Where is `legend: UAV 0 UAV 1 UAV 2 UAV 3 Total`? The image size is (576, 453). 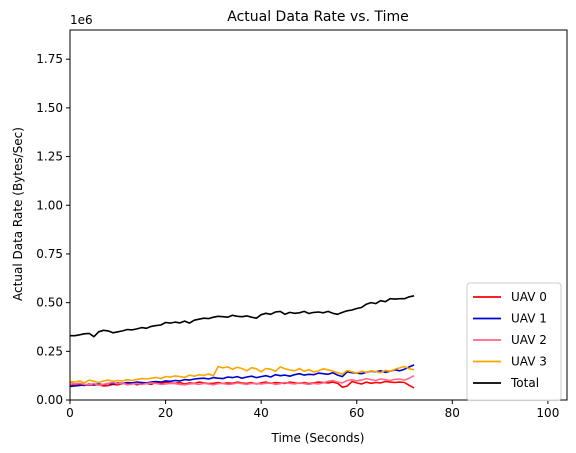 legend: UAV 0 UAV 1 UAV 2 UAV 3 Total is located at coordinates (514, 341).